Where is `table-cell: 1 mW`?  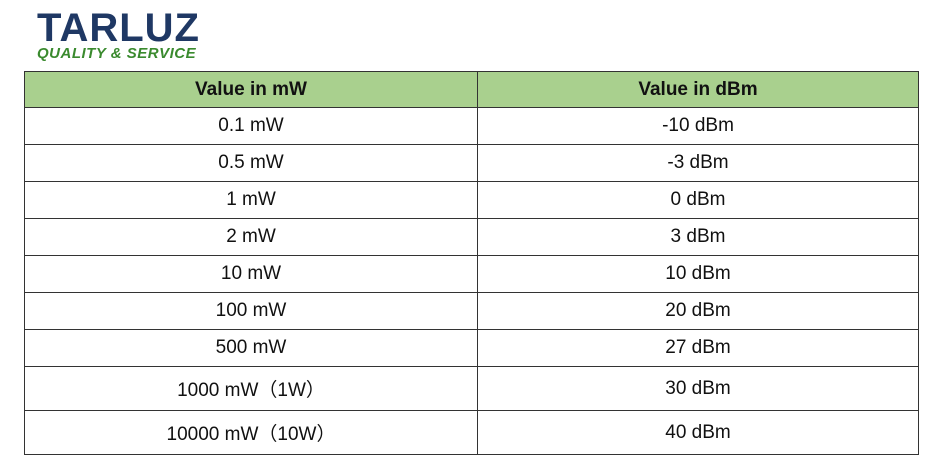
table-cell: 1 mW is located at coordinates (251, 200).